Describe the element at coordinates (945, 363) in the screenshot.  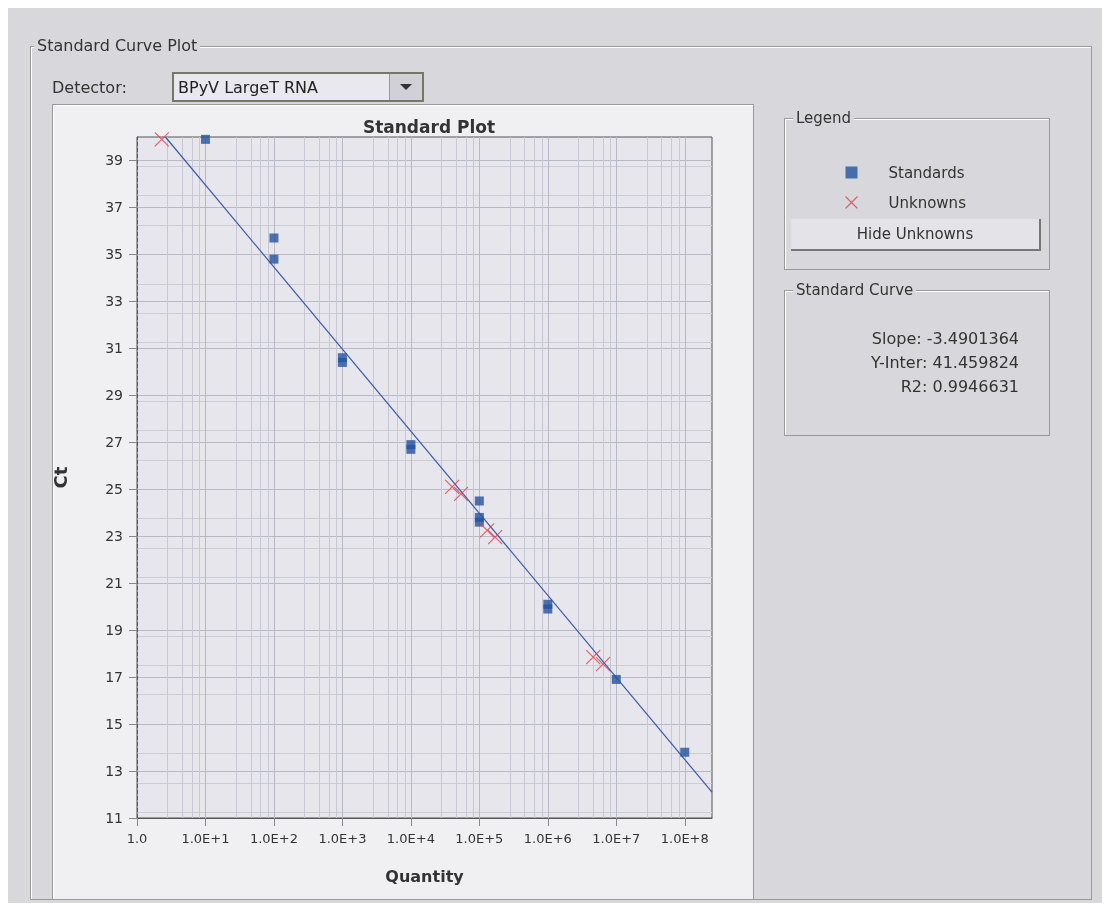
I see `text: Y-Inter: 41.459824` at that location.